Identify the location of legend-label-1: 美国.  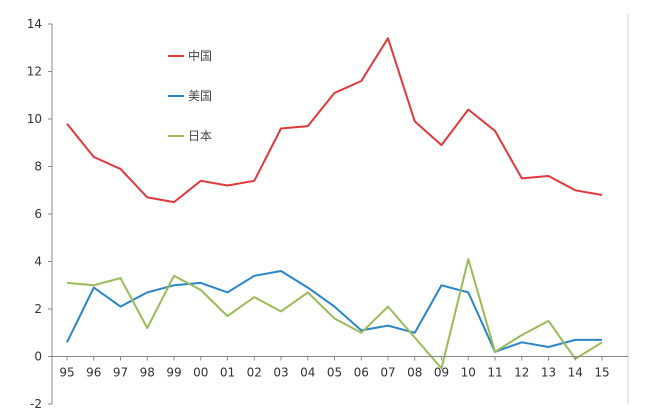
(200, 96).